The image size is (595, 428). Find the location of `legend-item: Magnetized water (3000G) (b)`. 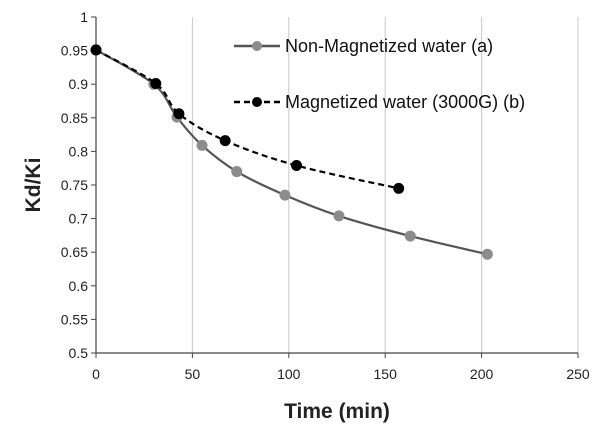

legend-item: Magnetized water (3000G) (b) is located at coordinates (379, 102).